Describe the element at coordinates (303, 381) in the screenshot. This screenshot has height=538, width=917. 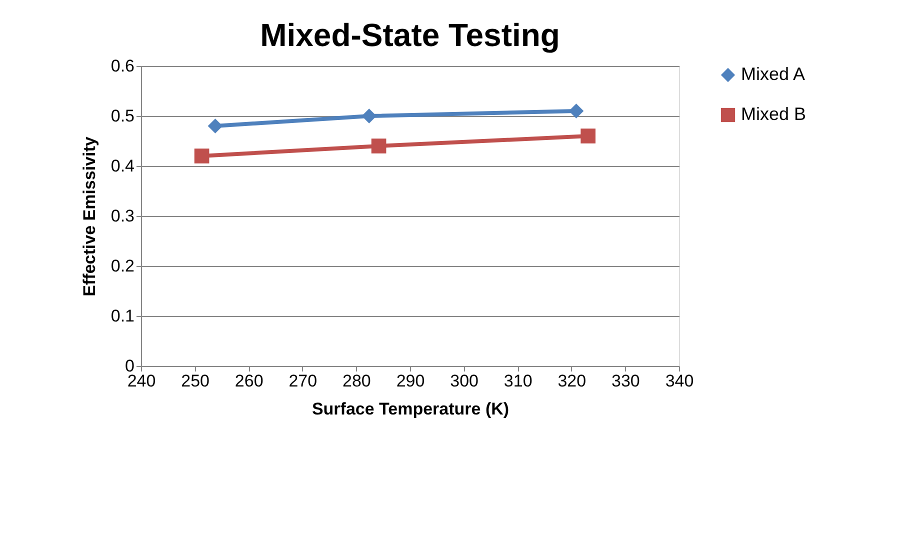
I see `x-tick-label: 270` at that location.